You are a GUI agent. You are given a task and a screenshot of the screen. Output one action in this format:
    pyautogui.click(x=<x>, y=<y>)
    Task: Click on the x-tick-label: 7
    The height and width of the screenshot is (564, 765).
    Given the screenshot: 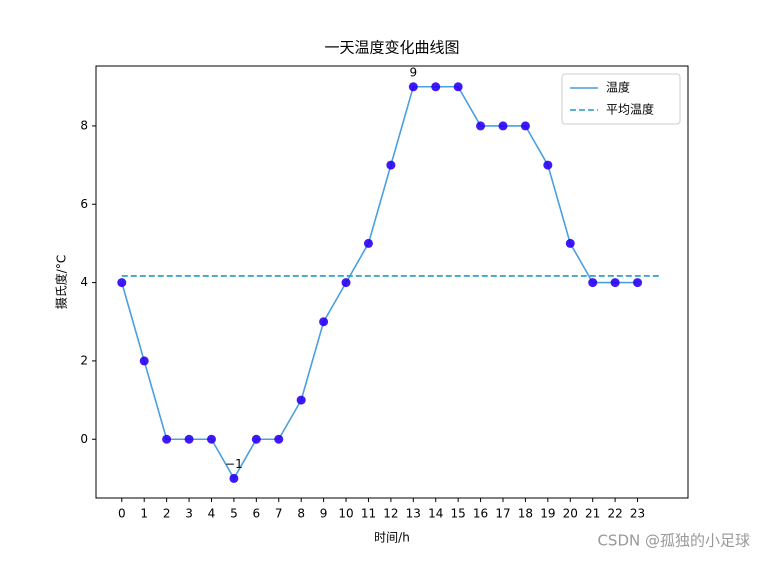 What is the action you would take?
    pyautogui.click(x=279, y=514)
    